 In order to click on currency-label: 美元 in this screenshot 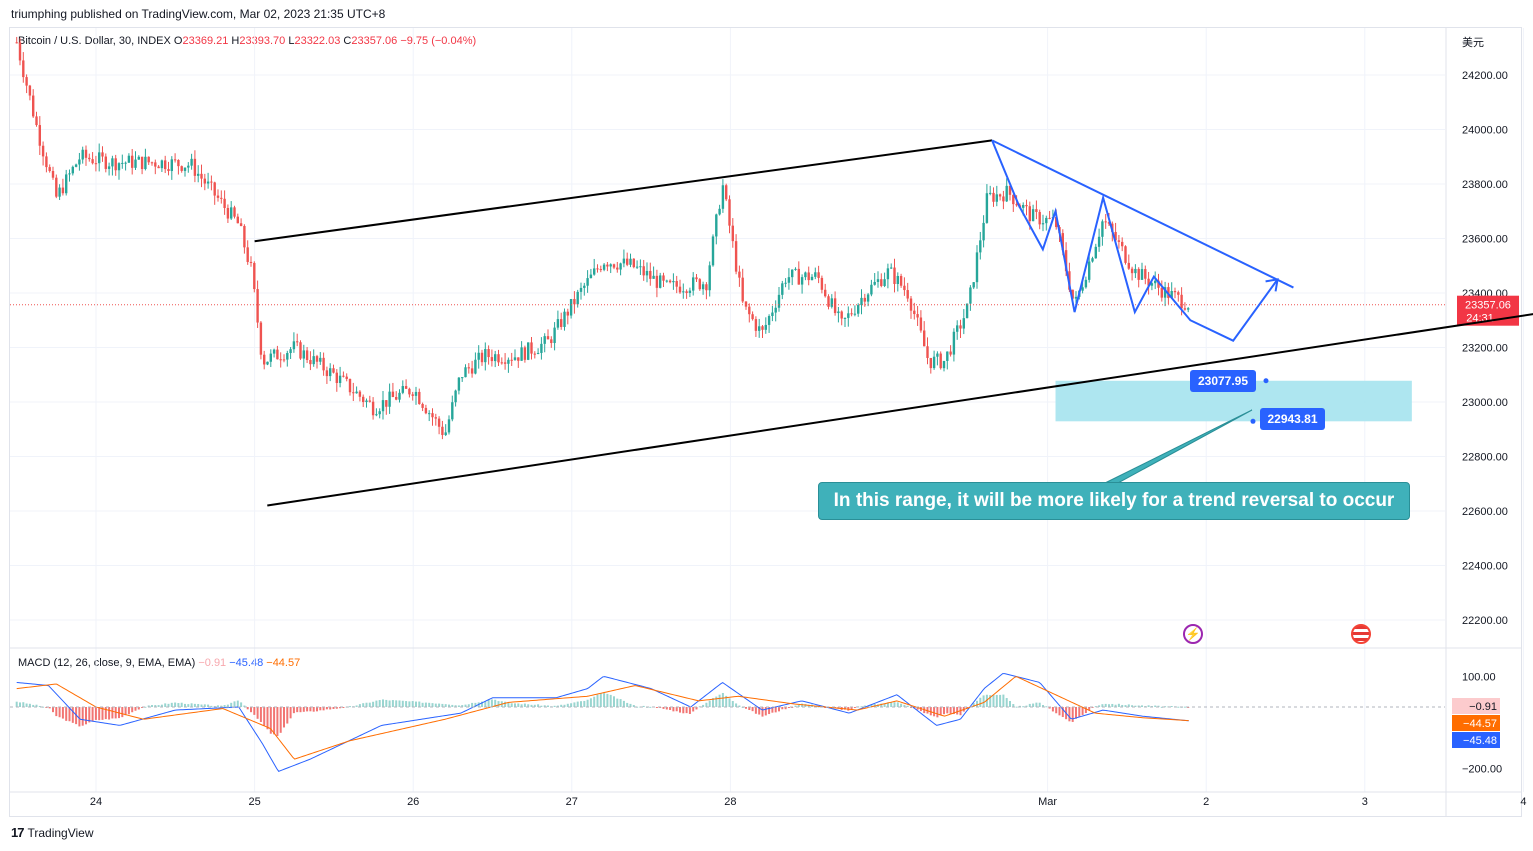, I will do `click(1473, 43)`.